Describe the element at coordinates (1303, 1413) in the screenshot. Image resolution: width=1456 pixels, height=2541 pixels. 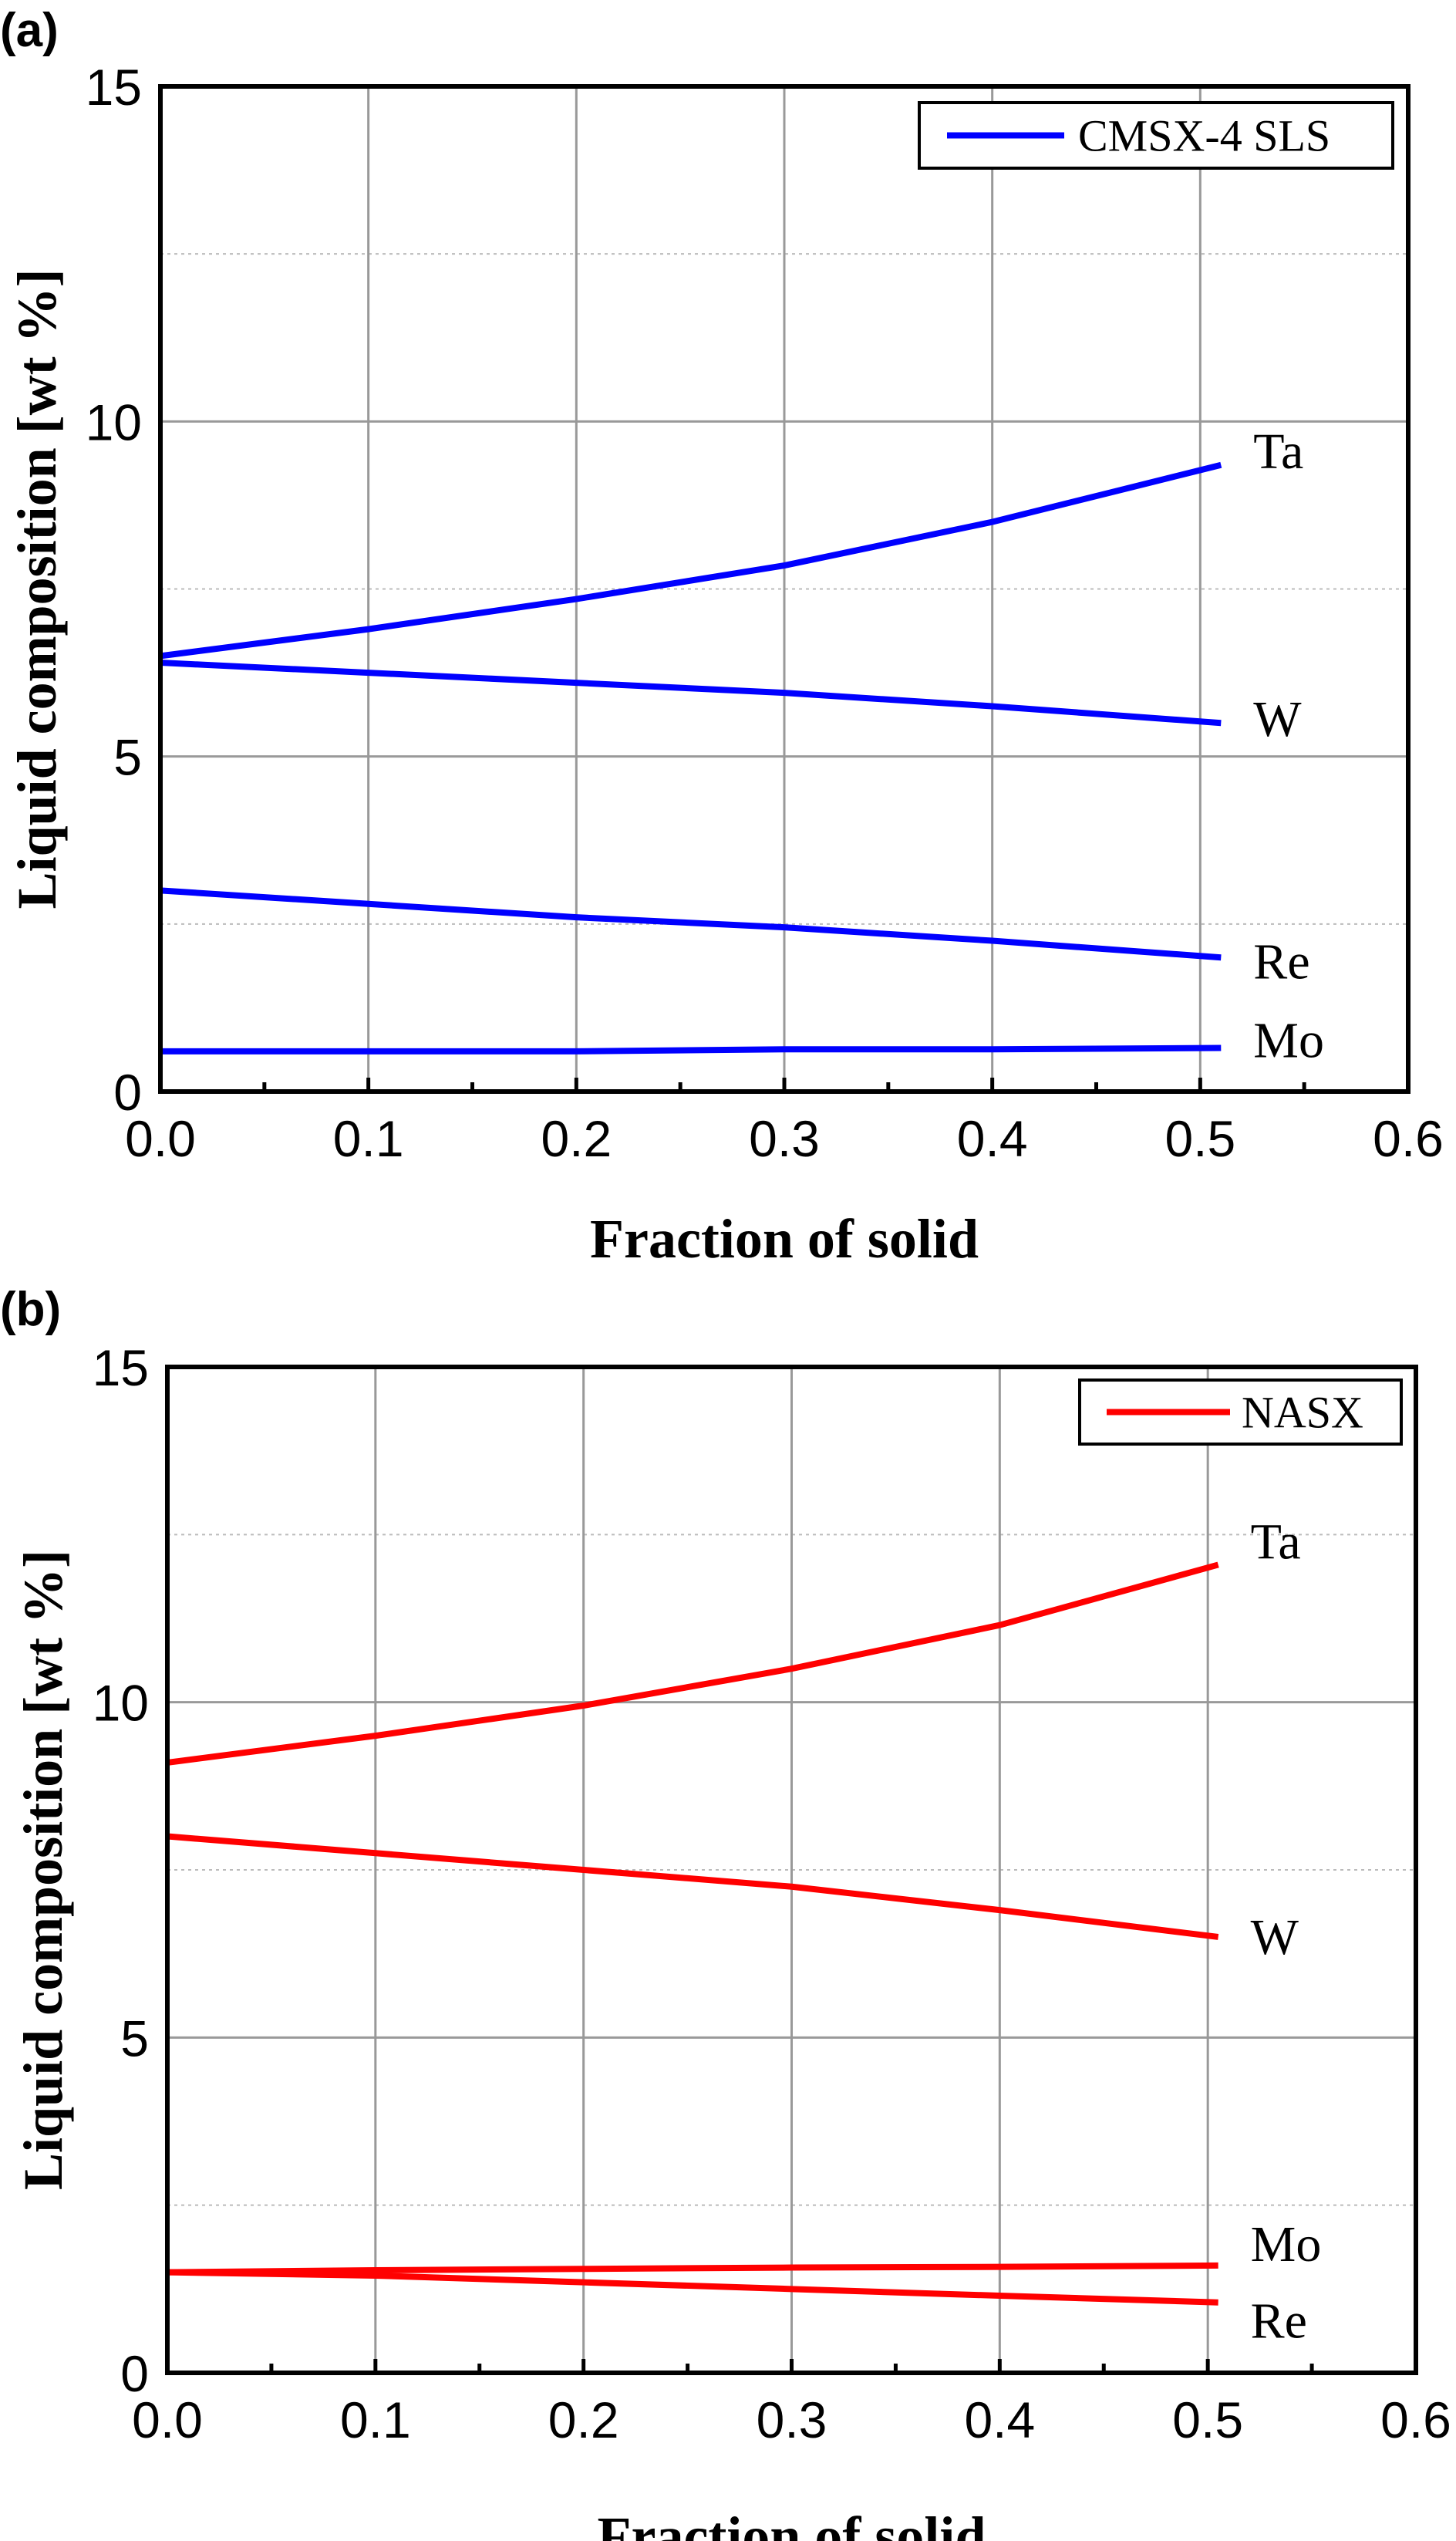
I see `legend-label: NASX` at that location.